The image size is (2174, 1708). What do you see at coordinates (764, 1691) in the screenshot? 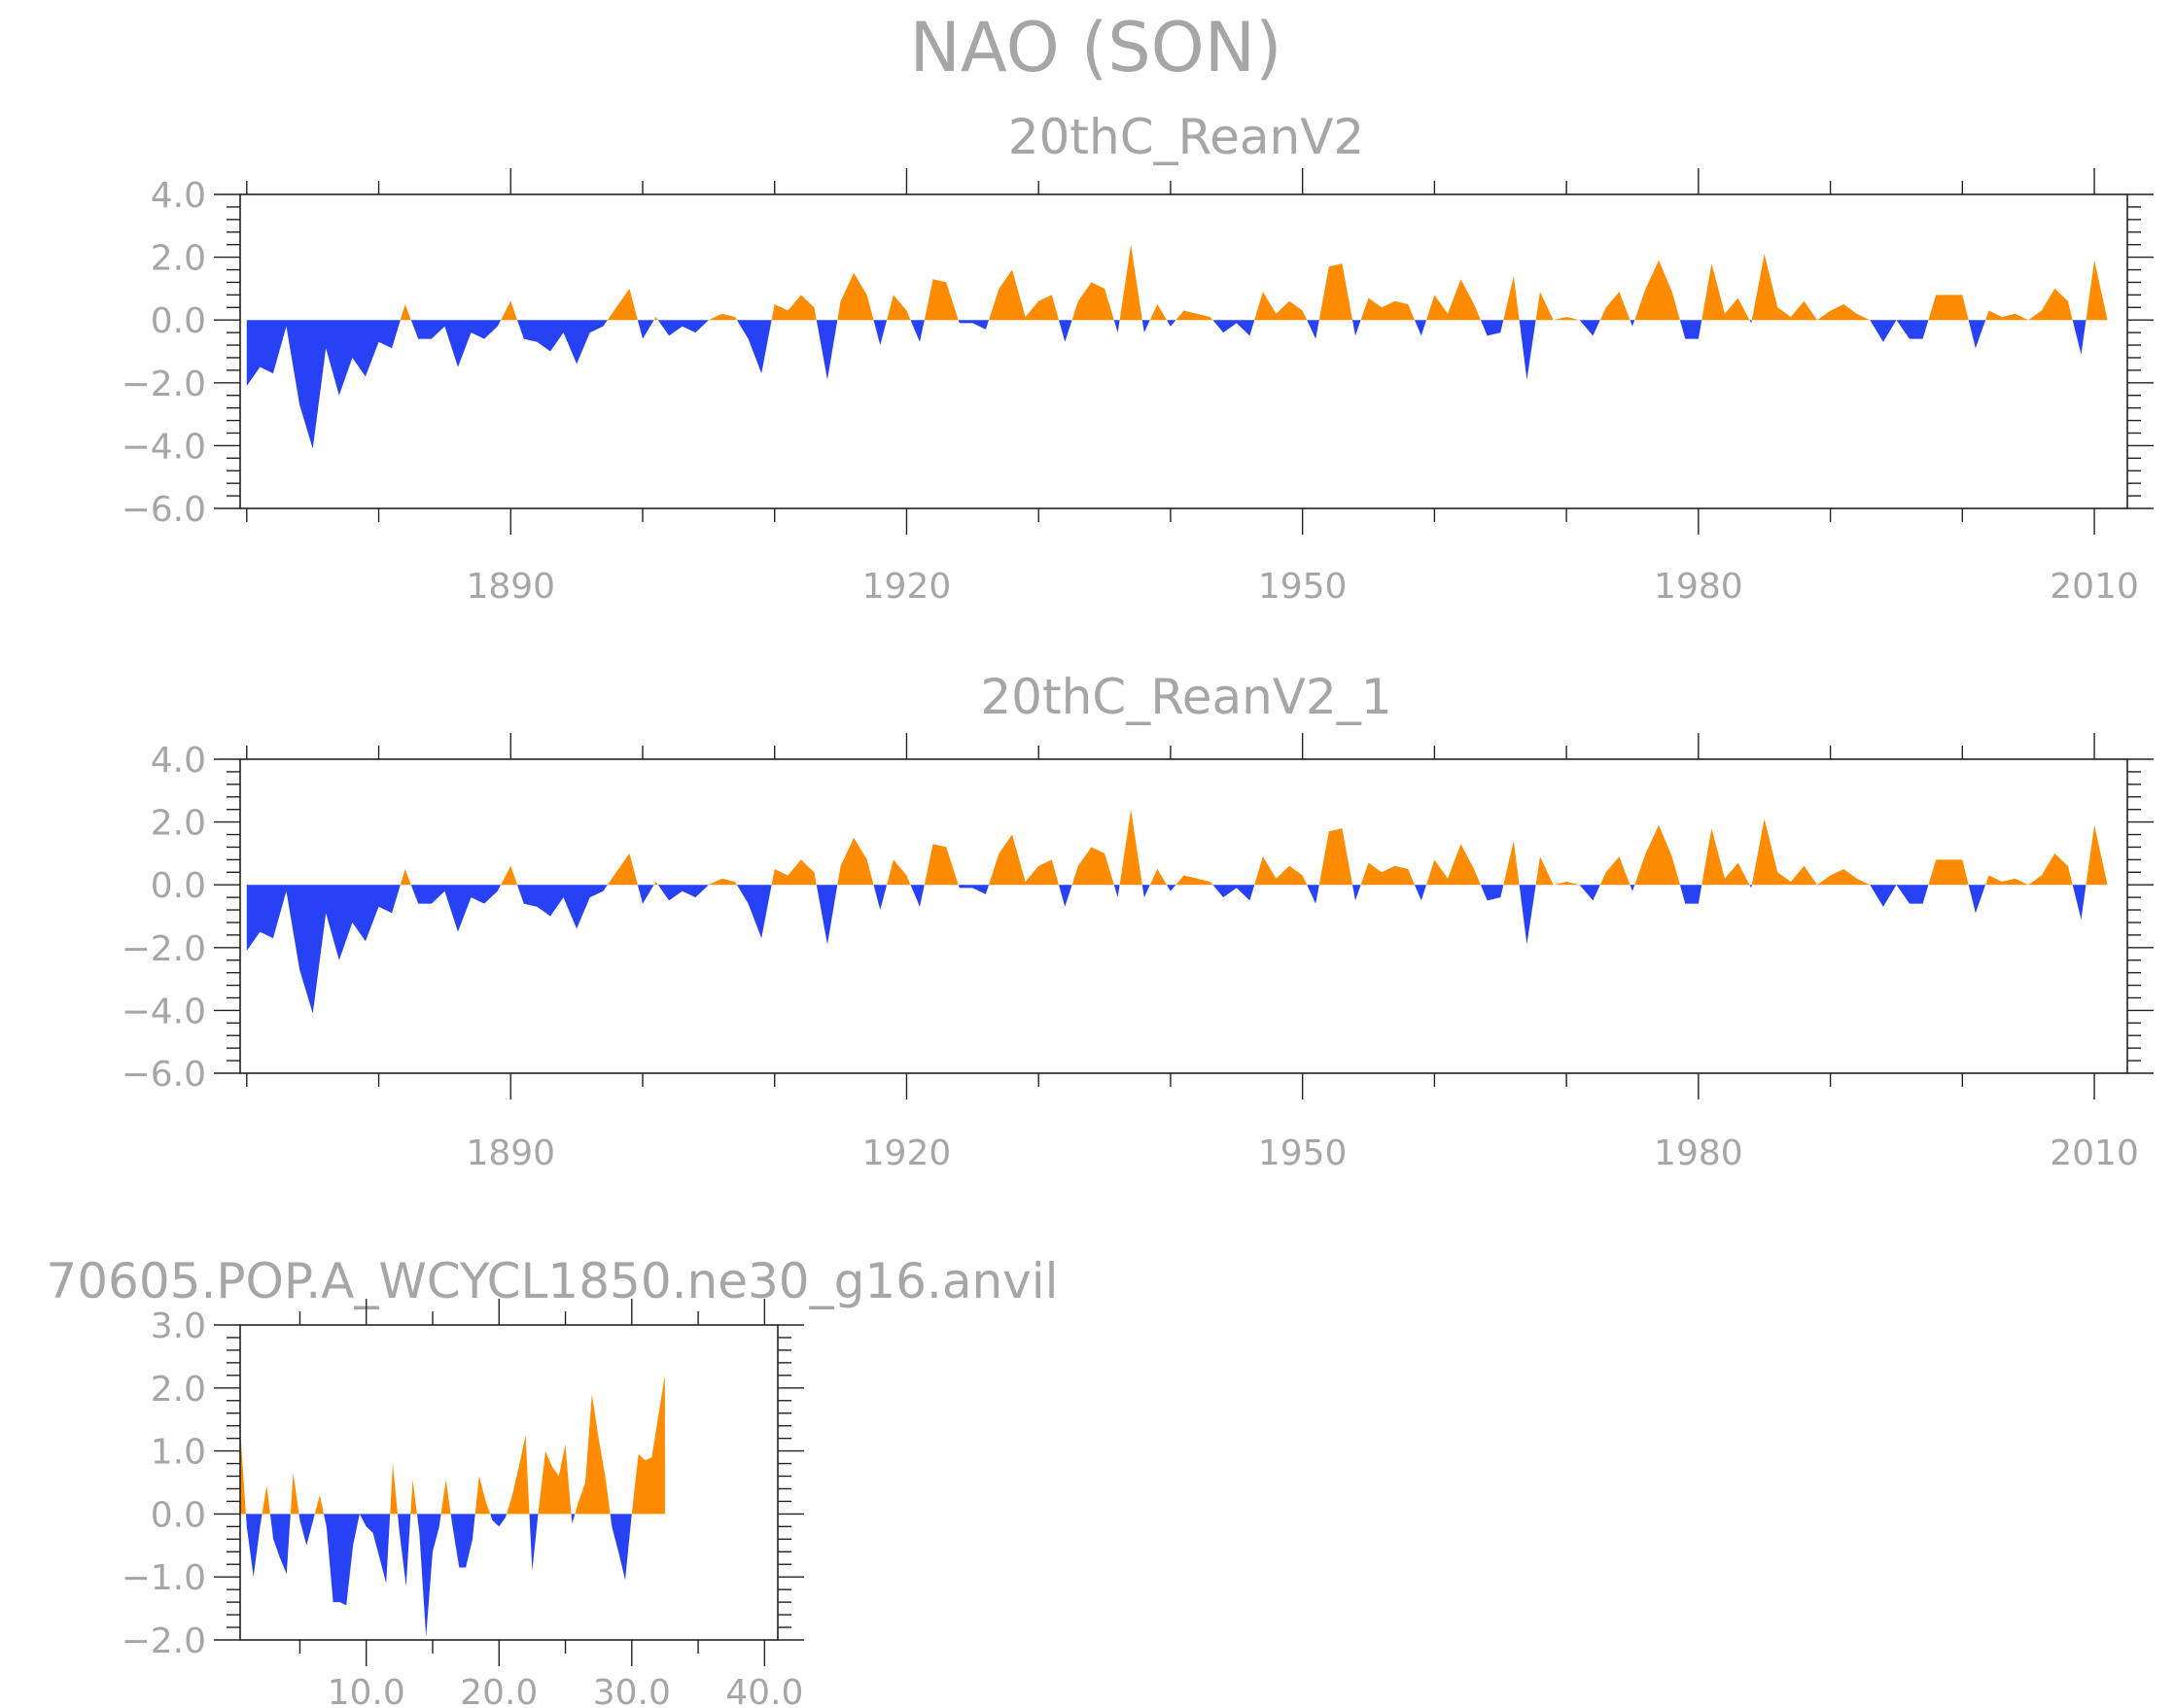
I see `x-tick-label: 40.0` at bounding box center [764, 1691].